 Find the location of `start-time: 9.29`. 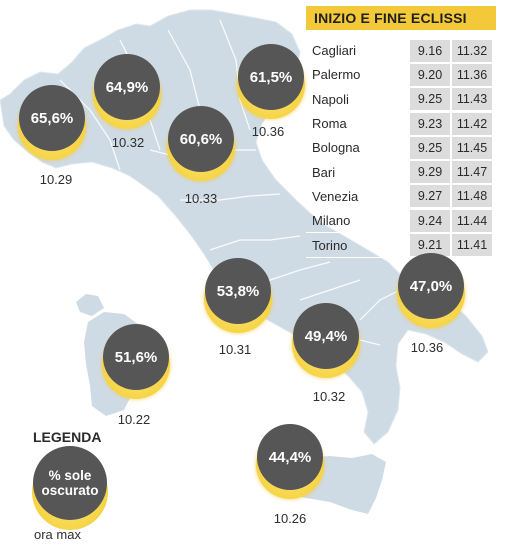

start-time: 9.29 is located at coordinates (430, 172).